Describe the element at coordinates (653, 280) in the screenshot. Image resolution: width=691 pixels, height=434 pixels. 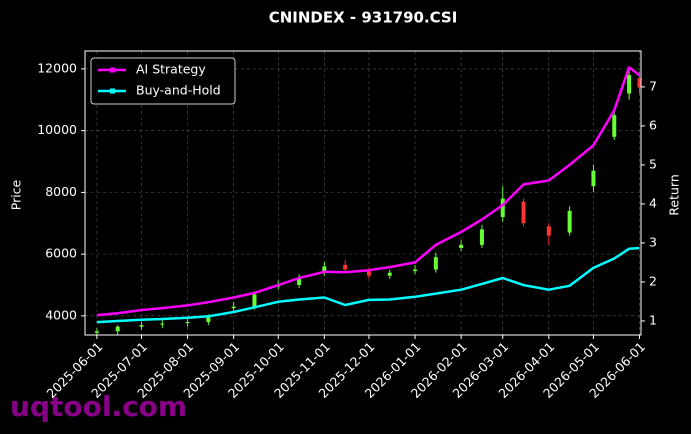
I see `y2-tick-label: 2` at that location.